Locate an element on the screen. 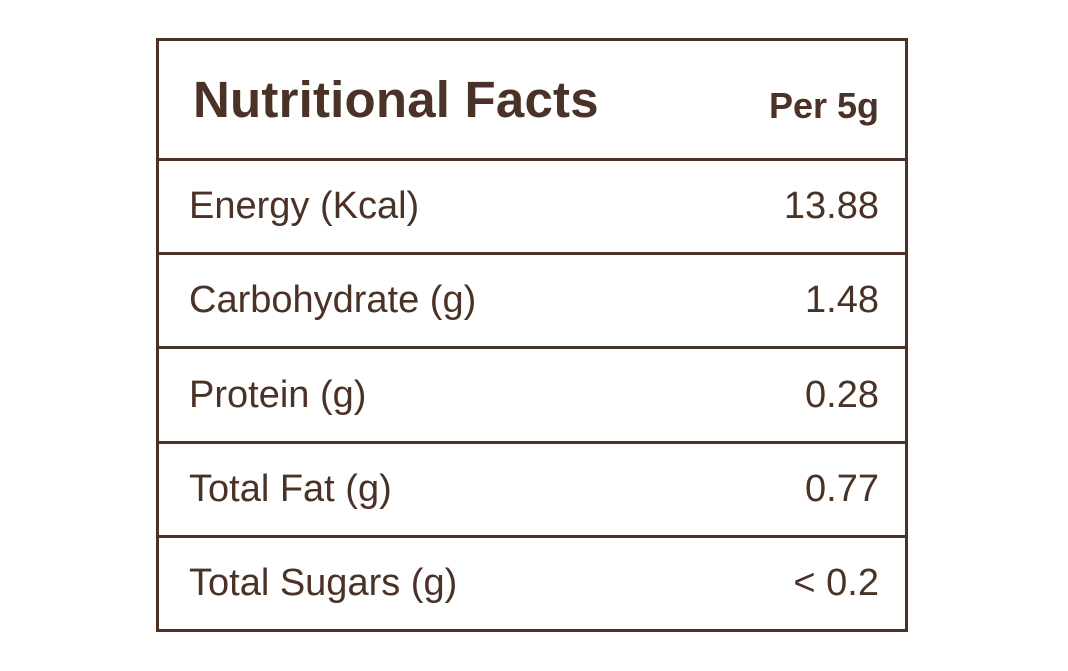 This screenshot has width=1068, height=671. nutrient-value: 1.48 is located at coordinates (842, 300).